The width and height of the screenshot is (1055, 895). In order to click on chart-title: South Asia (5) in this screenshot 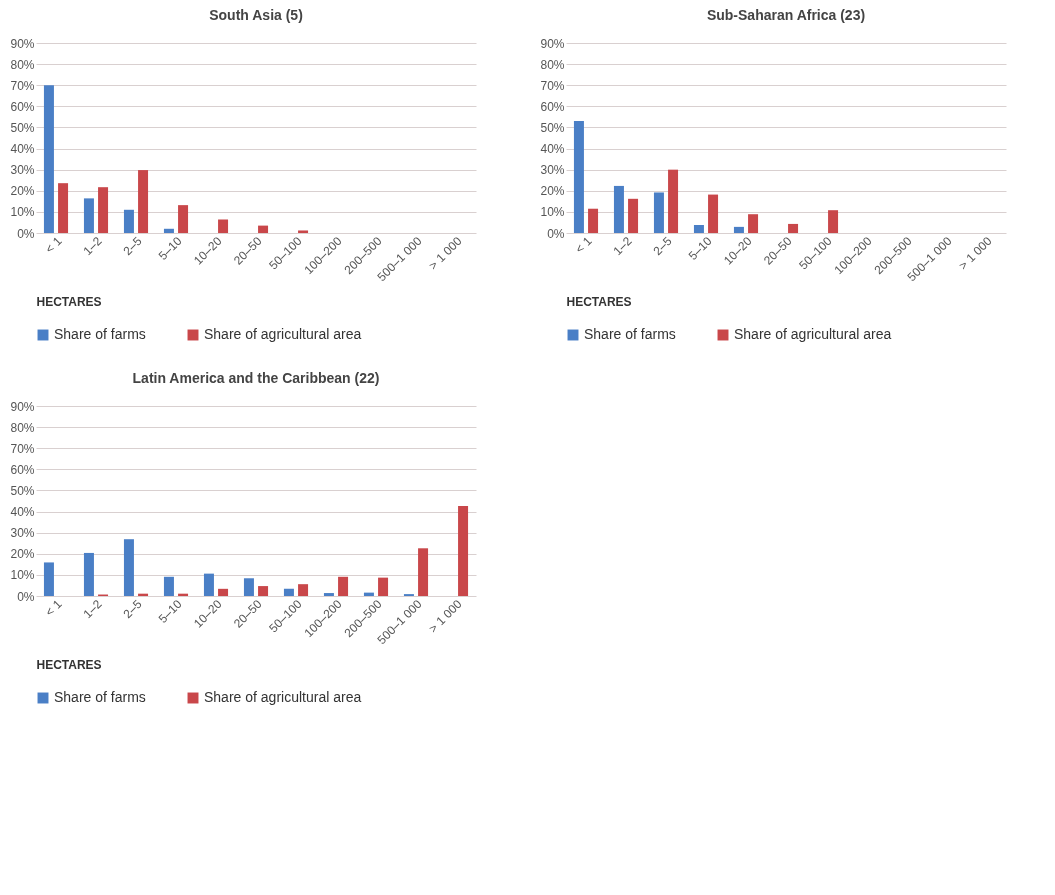, I will do `click(256, 15)`.